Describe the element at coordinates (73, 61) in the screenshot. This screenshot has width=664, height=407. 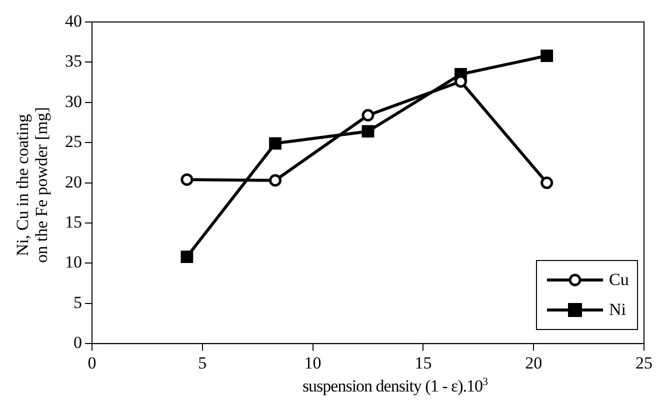
I see `y-tick-label: 35` at that location.